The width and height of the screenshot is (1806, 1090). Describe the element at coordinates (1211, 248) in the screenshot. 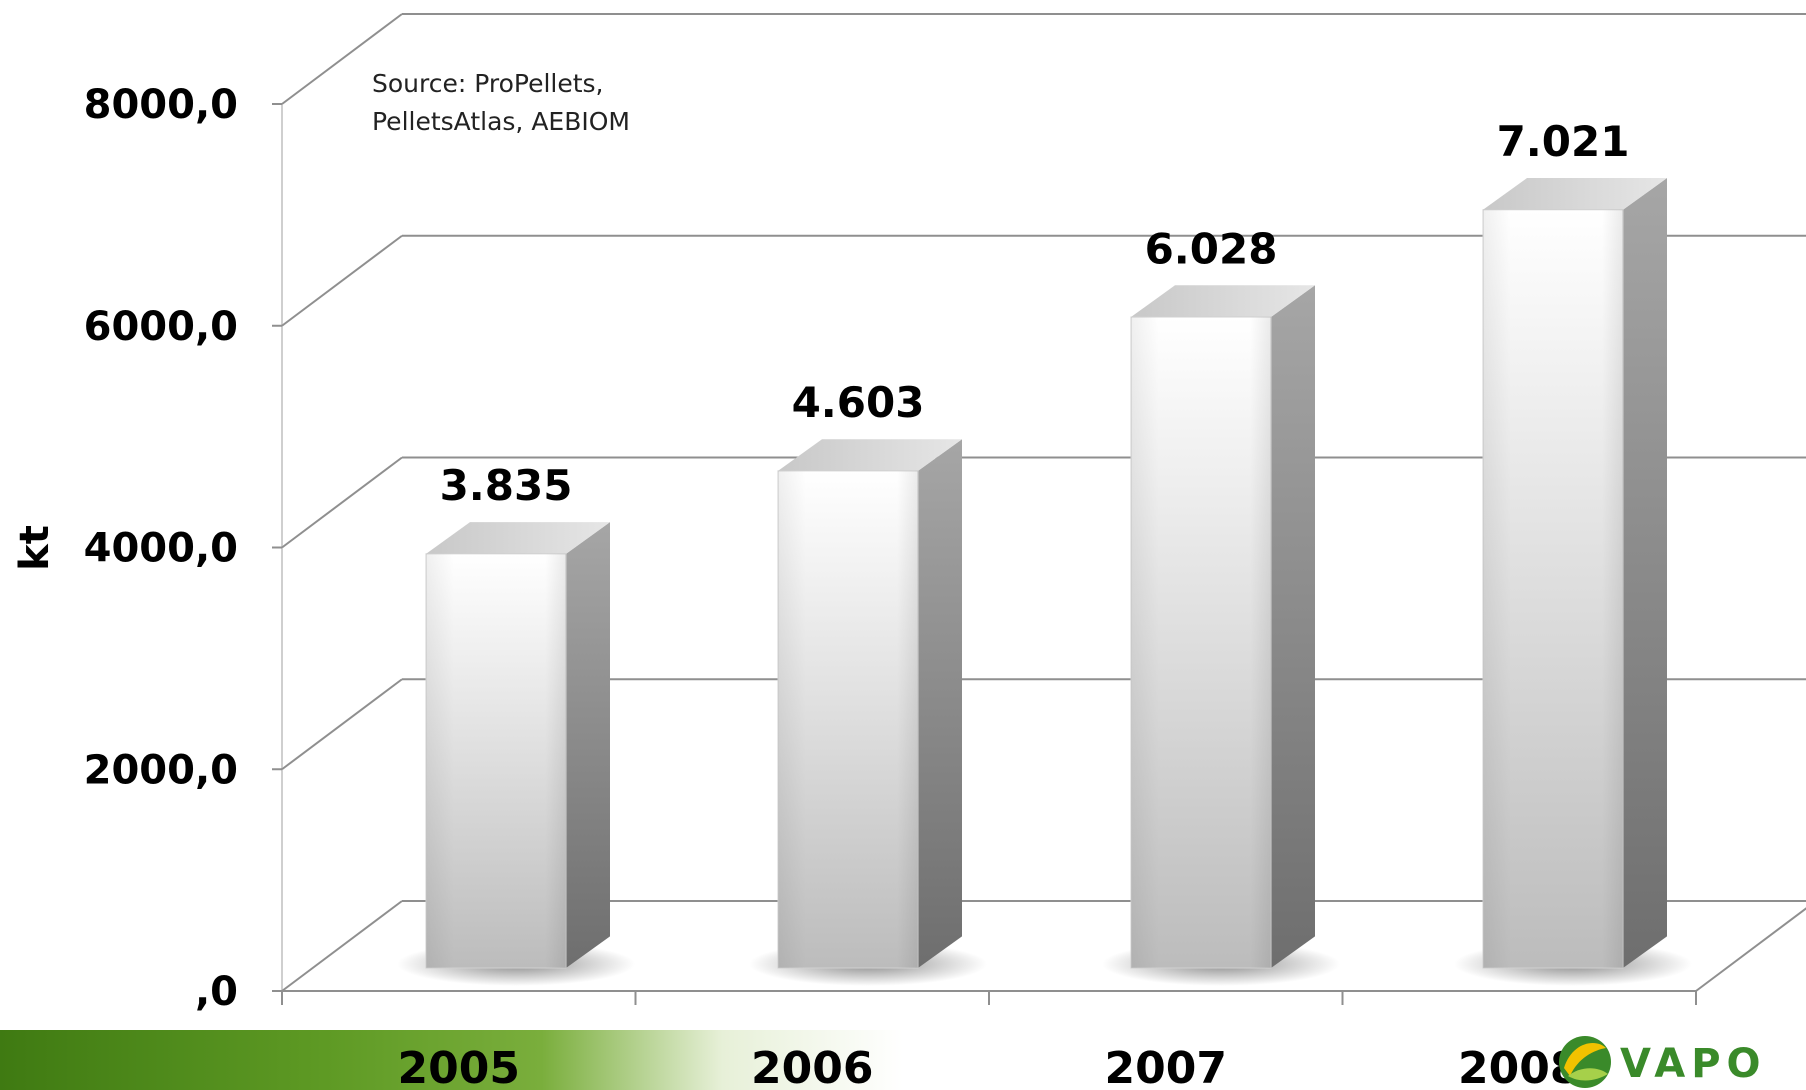

I see `data-label: 6.028` at that location.